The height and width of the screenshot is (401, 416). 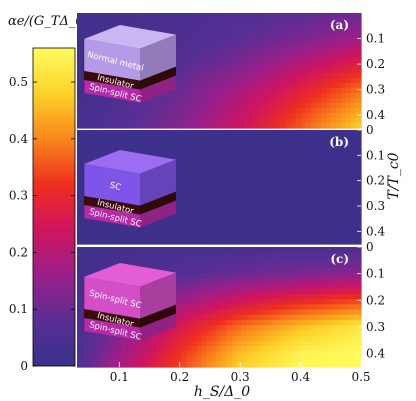 I want to click on panel-label: (b), so click(x=339, y=142).